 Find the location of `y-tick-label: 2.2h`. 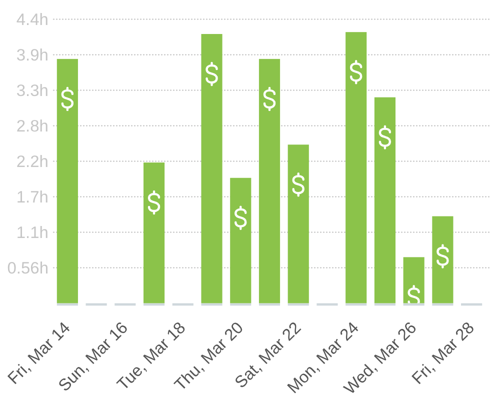

y-tick-label: 2.2h is located at coordinates (32, 162).